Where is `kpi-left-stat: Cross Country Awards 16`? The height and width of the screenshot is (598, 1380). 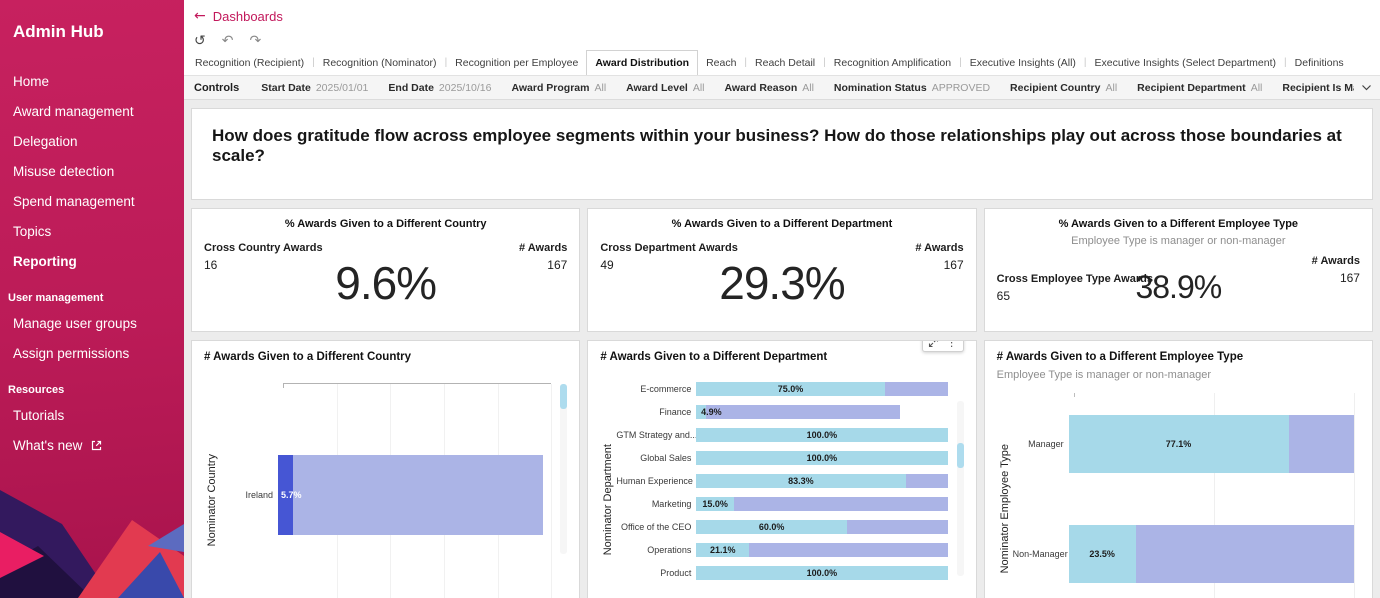 kpi-left-stat: Cross Country Awards 16 is located at coordinates (263, 257).